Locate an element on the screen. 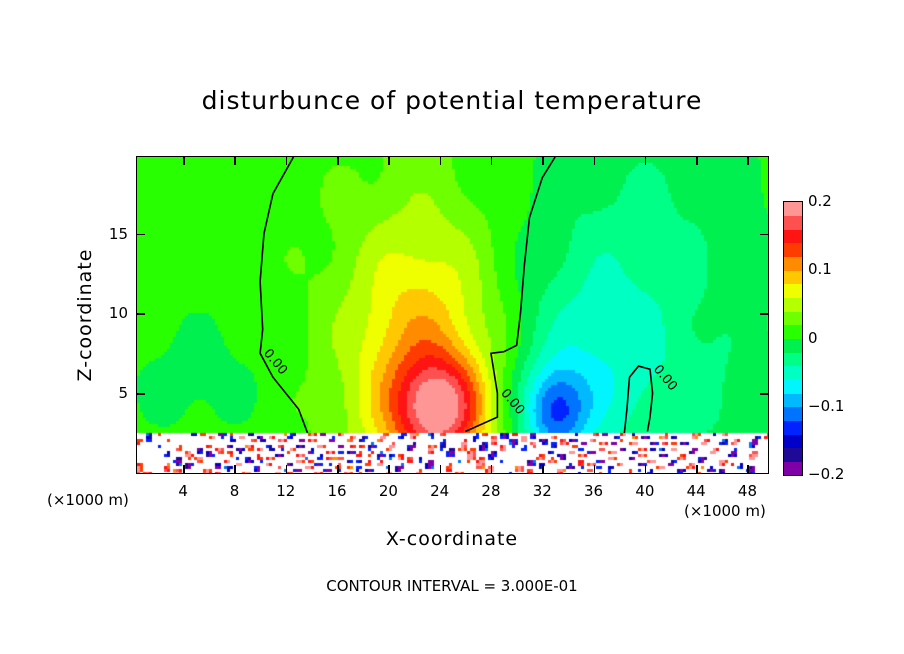 The height and width of the screenshot is (654, 904). x-tick-label: 48 is located at coordinates (747, 491).